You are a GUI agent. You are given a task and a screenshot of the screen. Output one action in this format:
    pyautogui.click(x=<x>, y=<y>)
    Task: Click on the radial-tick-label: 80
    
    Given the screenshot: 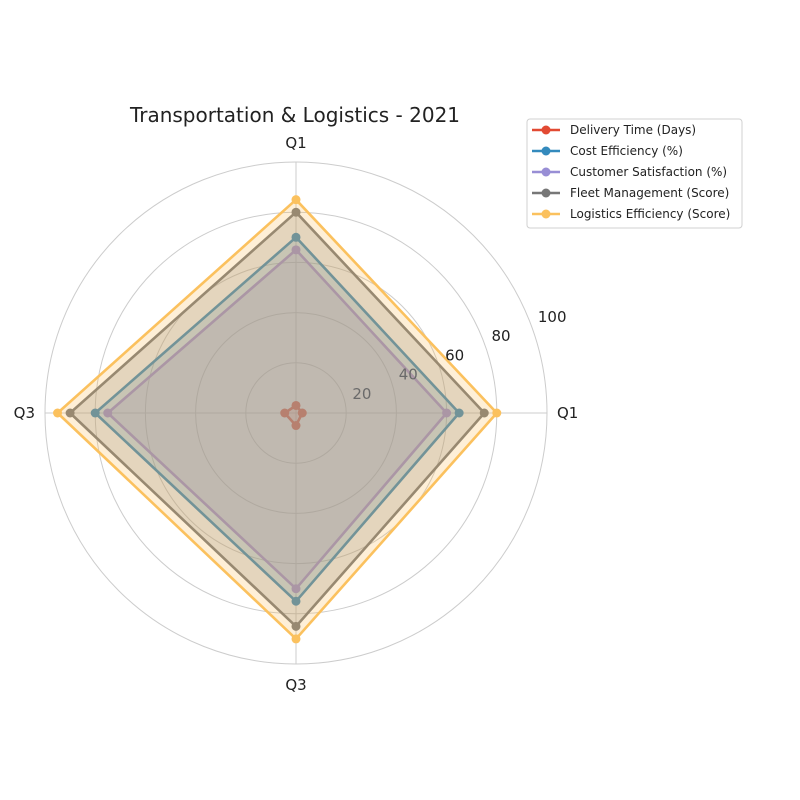 What is the action you would take?
    pyautogui.click(x=501, y=336)
    